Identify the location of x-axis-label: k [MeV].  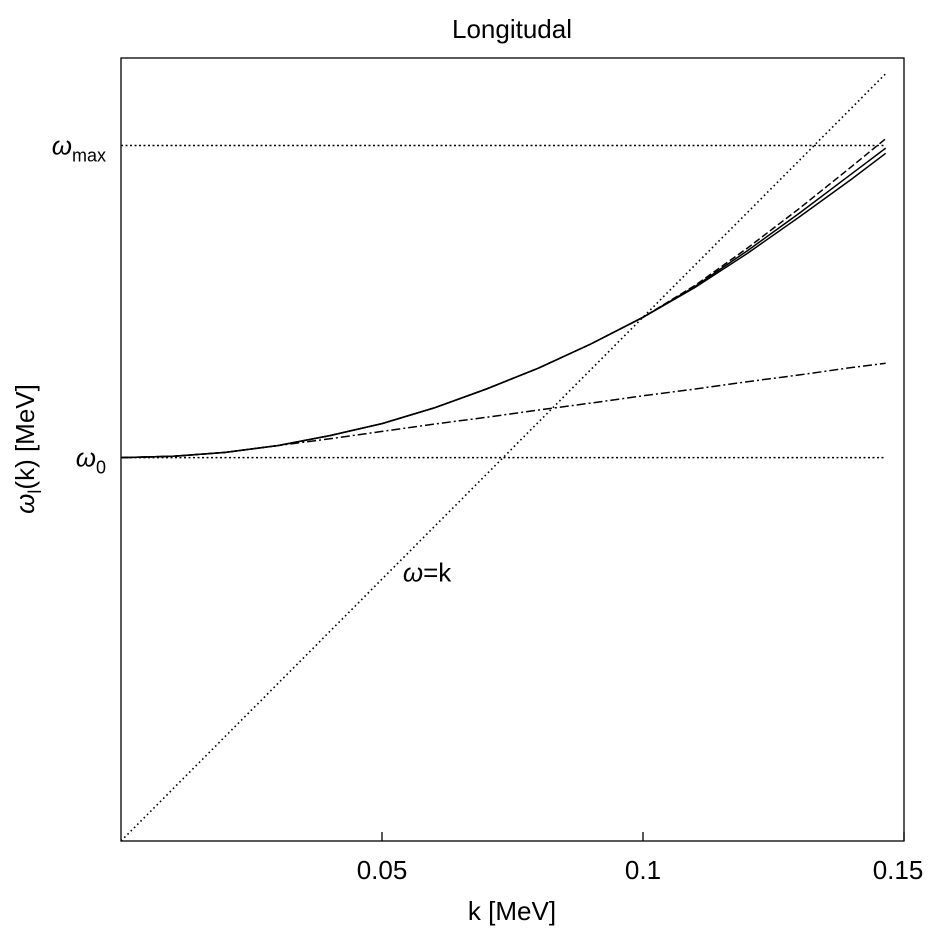
(512, 911).